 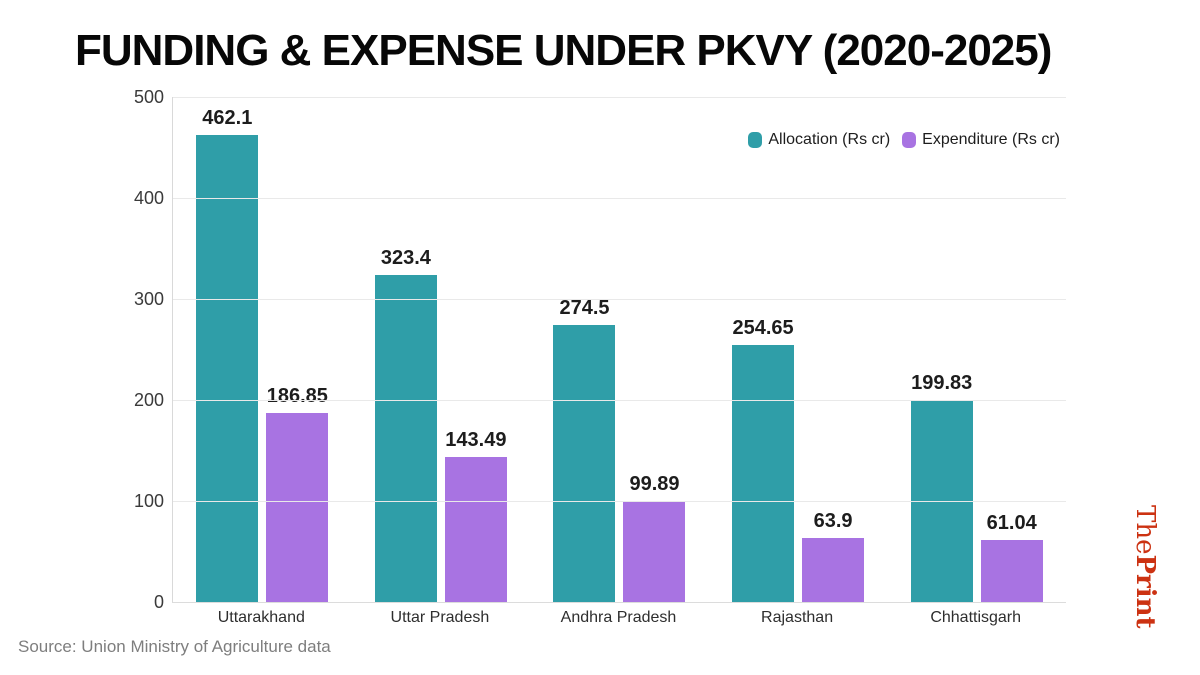 I want to click on x-label-uttar-pradesh: Uttar Pradesh, so click(x=440, y=617).